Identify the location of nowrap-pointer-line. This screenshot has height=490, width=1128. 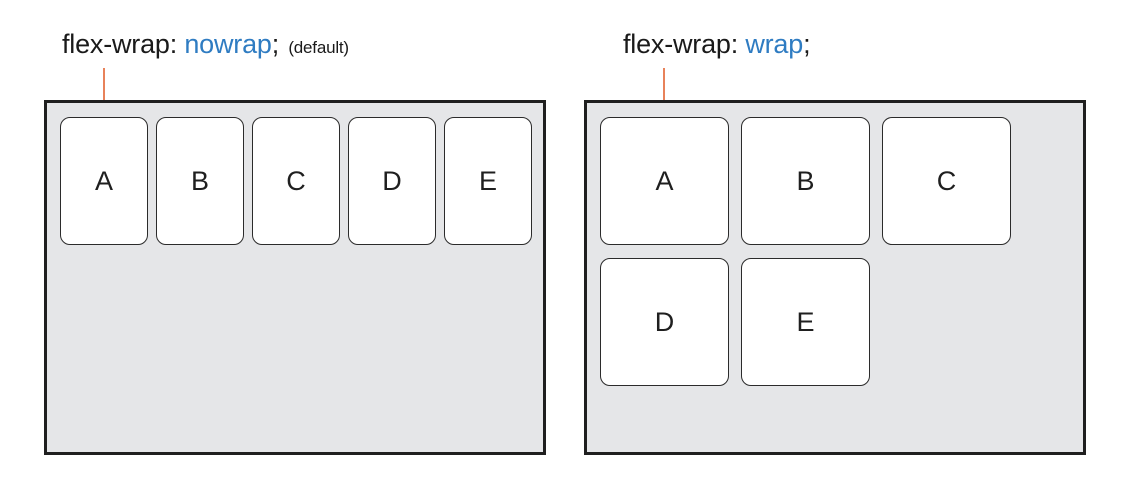
(104, 84).